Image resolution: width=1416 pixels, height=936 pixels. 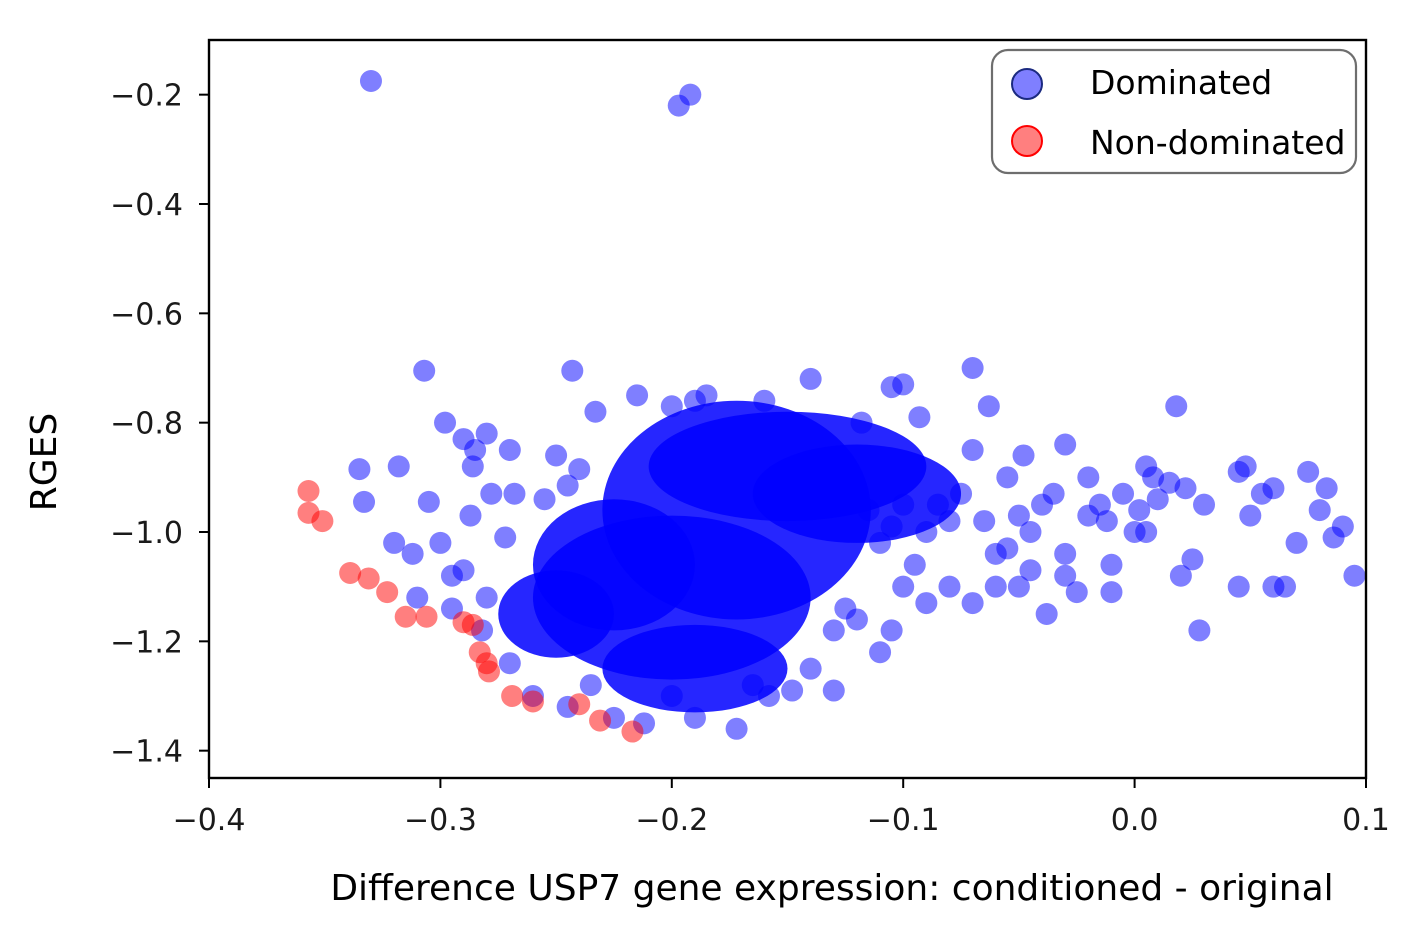 What do you see at coordinates (146, 752) in the screenshot?
I see `y-tick-label: −1.4` at bounding box center [146, 752].